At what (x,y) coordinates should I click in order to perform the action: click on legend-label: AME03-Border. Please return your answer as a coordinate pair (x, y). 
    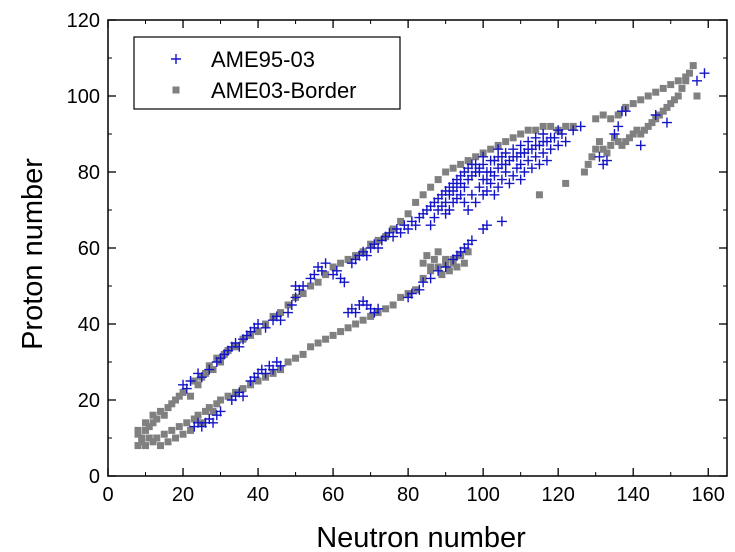
    Looking at the image, I should click on (284, 90).